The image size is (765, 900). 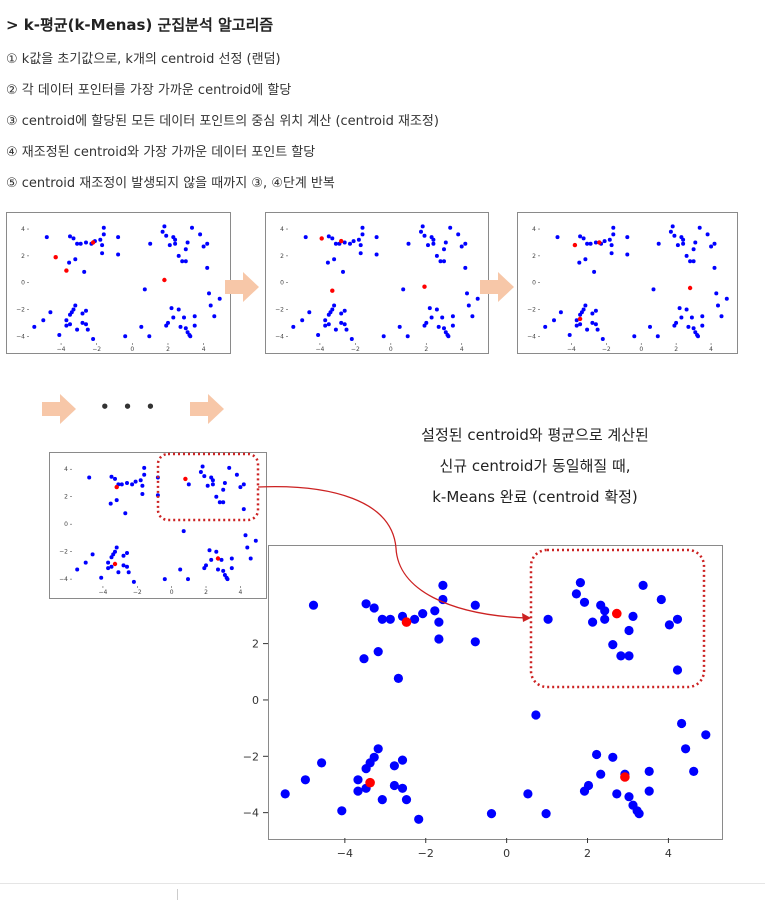 I want to click on ellipsis: • • •, so click(x=130, y=407).